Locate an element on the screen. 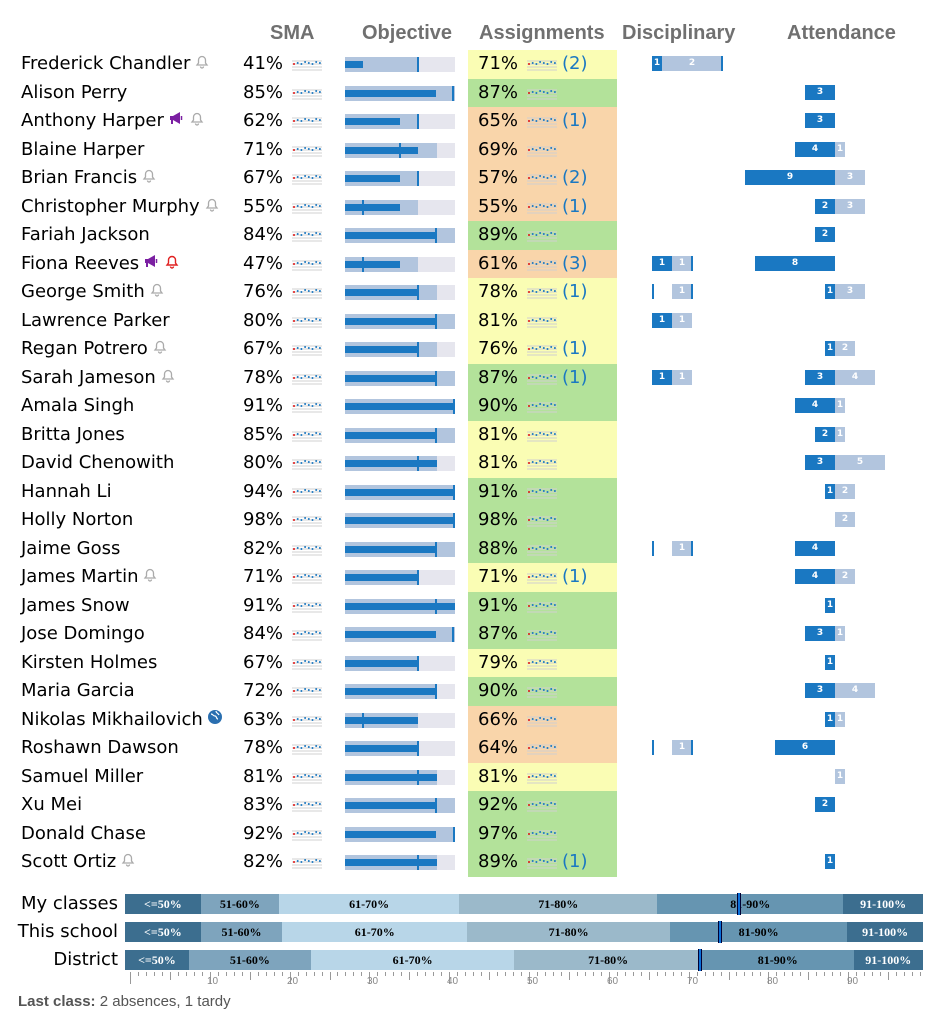 The image size is (949, 1029). student-name: Amala Singh is located at coordinates (77, 406).